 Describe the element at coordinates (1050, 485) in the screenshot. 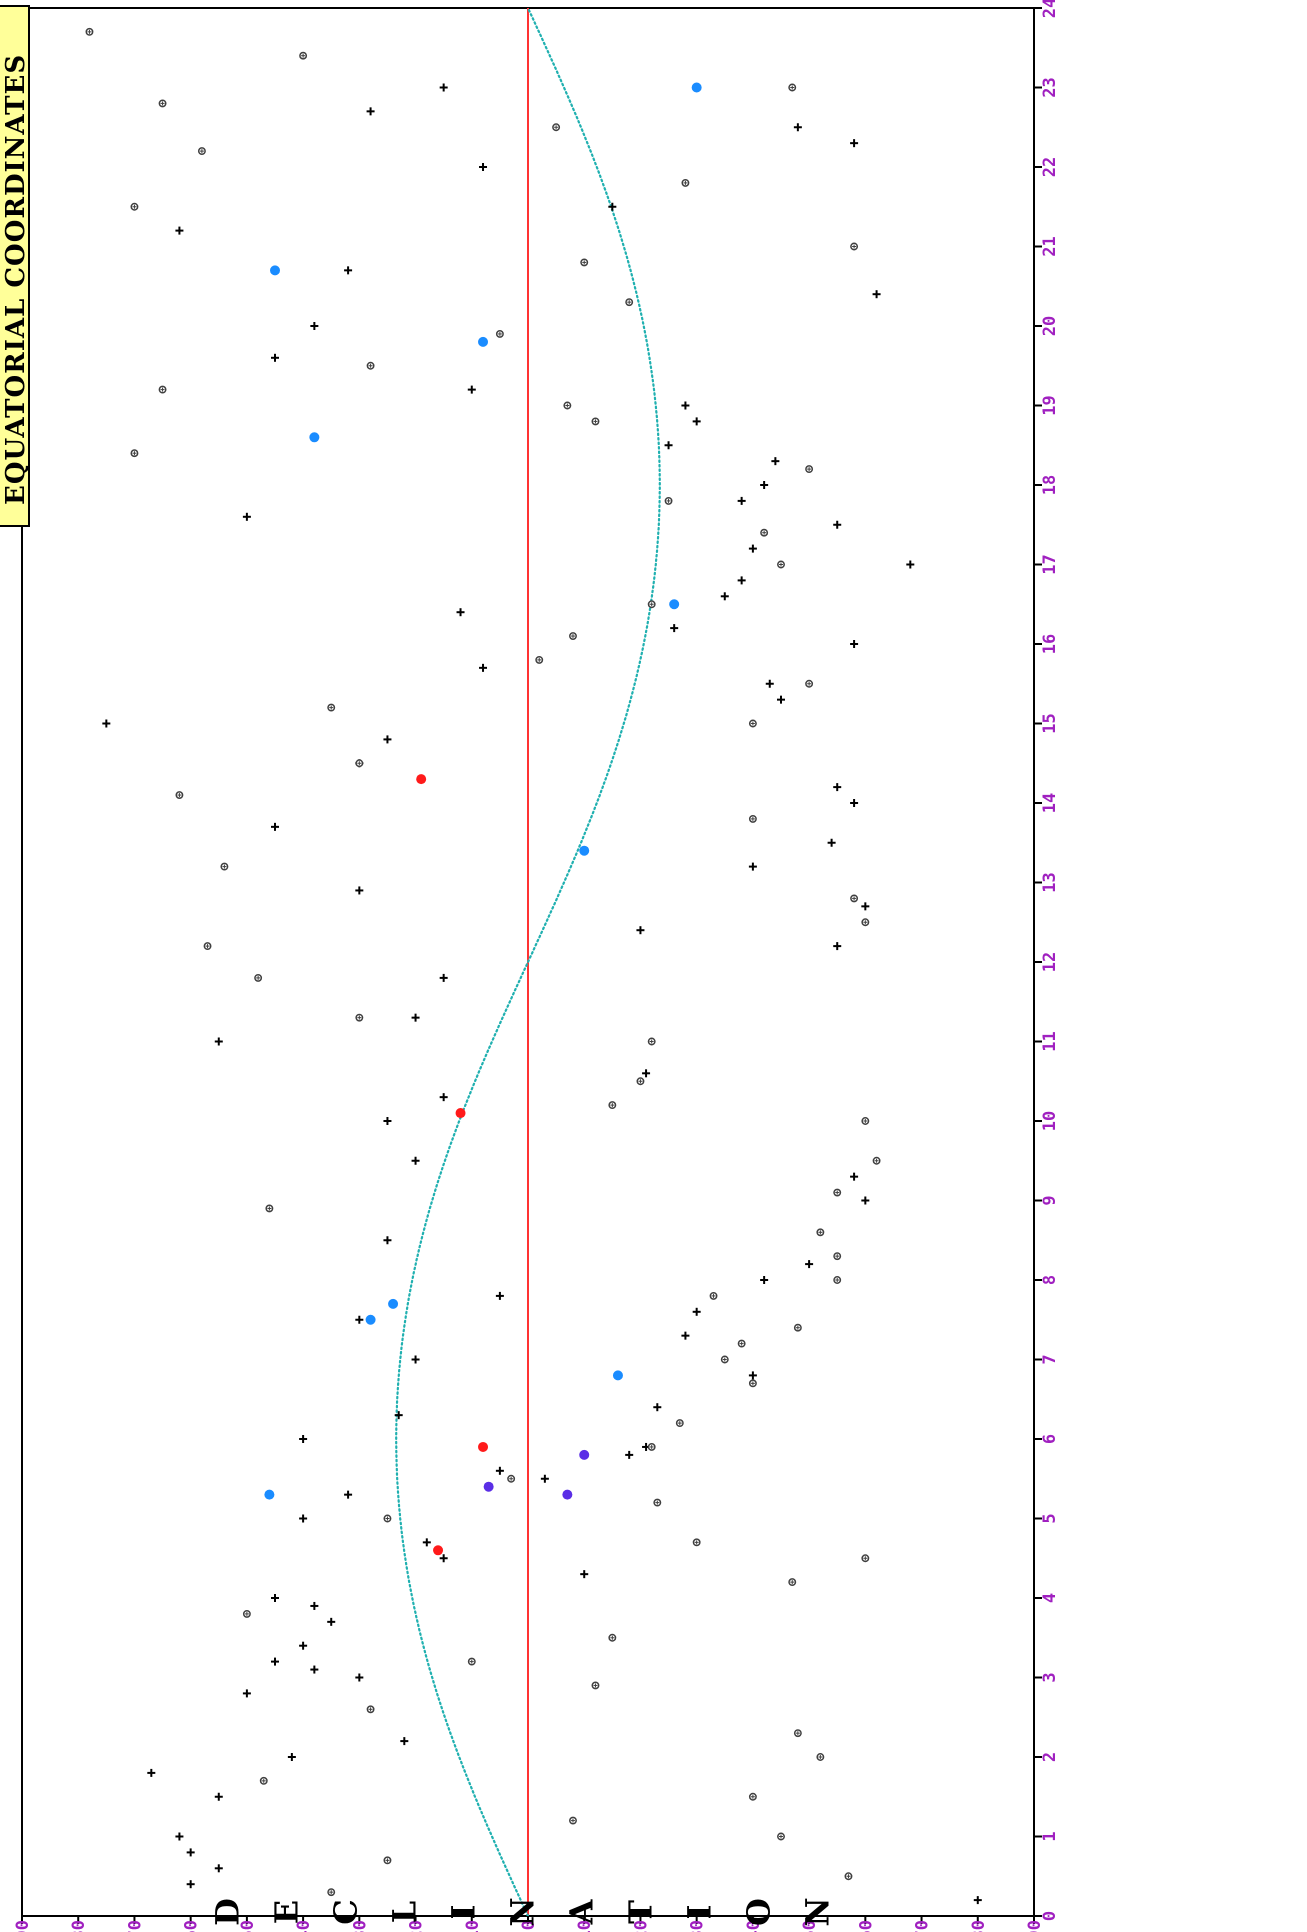

I see `ra-tick-label-18: 18` at that location.